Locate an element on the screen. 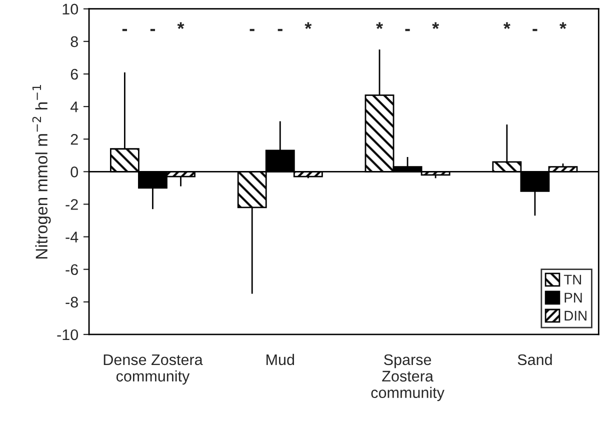 This screenshot has height=443, width=614. x-tick-label: Sparse Zostera community is located at coordinates (407, 378).